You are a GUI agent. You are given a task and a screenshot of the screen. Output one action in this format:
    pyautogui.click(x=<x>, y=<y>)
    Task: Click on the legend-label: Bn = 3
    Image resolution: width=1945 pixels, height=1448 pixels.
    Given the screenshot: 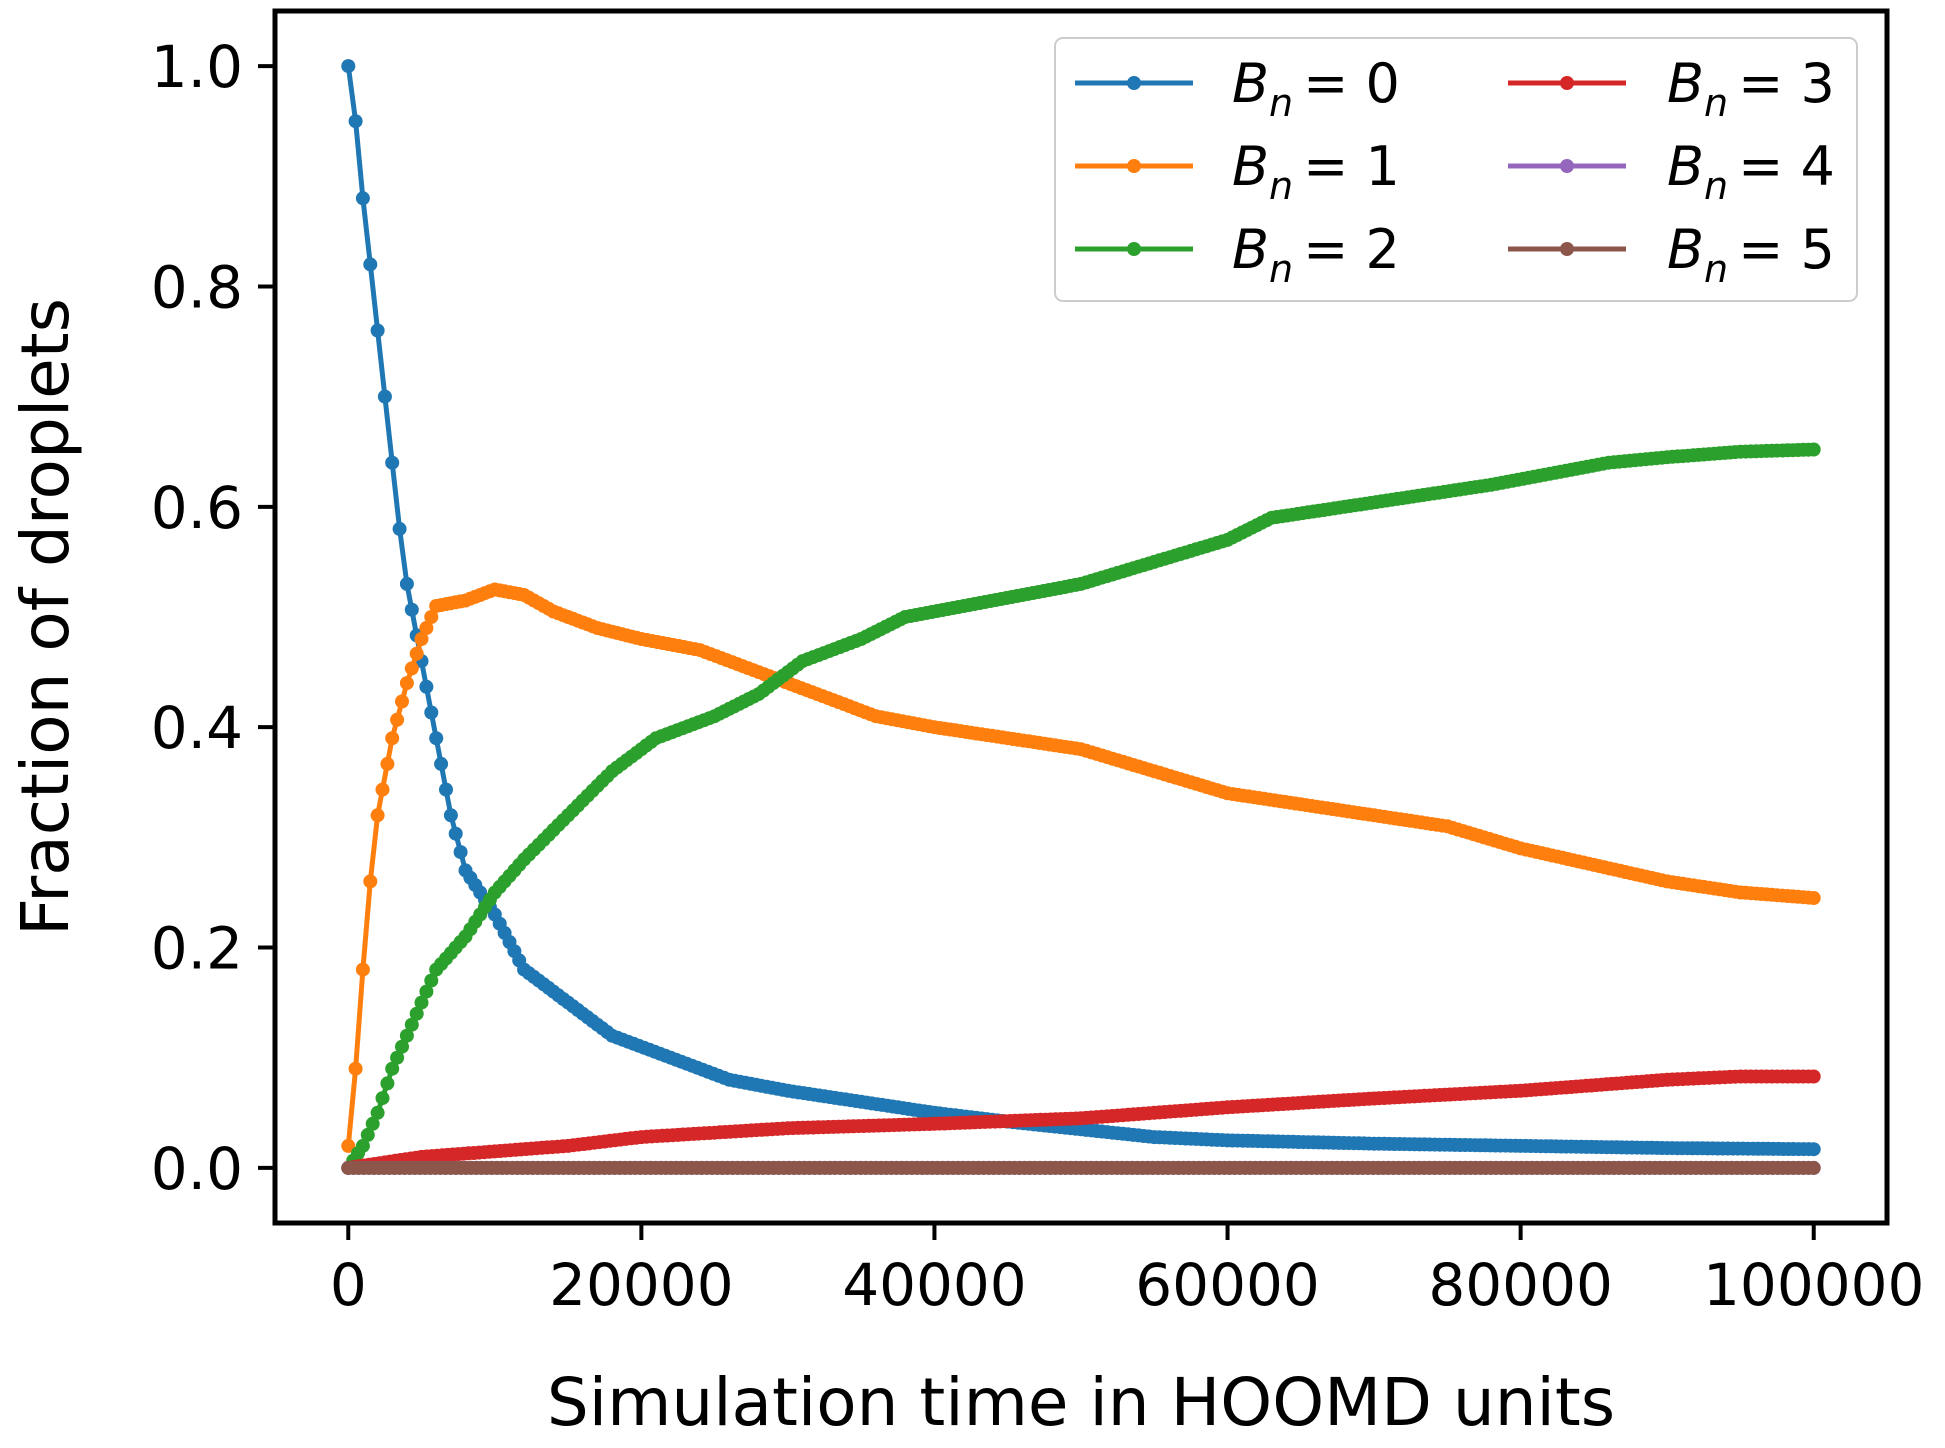 What is the action you would take?
    pyautogui.click(x=1751, y=88)
    